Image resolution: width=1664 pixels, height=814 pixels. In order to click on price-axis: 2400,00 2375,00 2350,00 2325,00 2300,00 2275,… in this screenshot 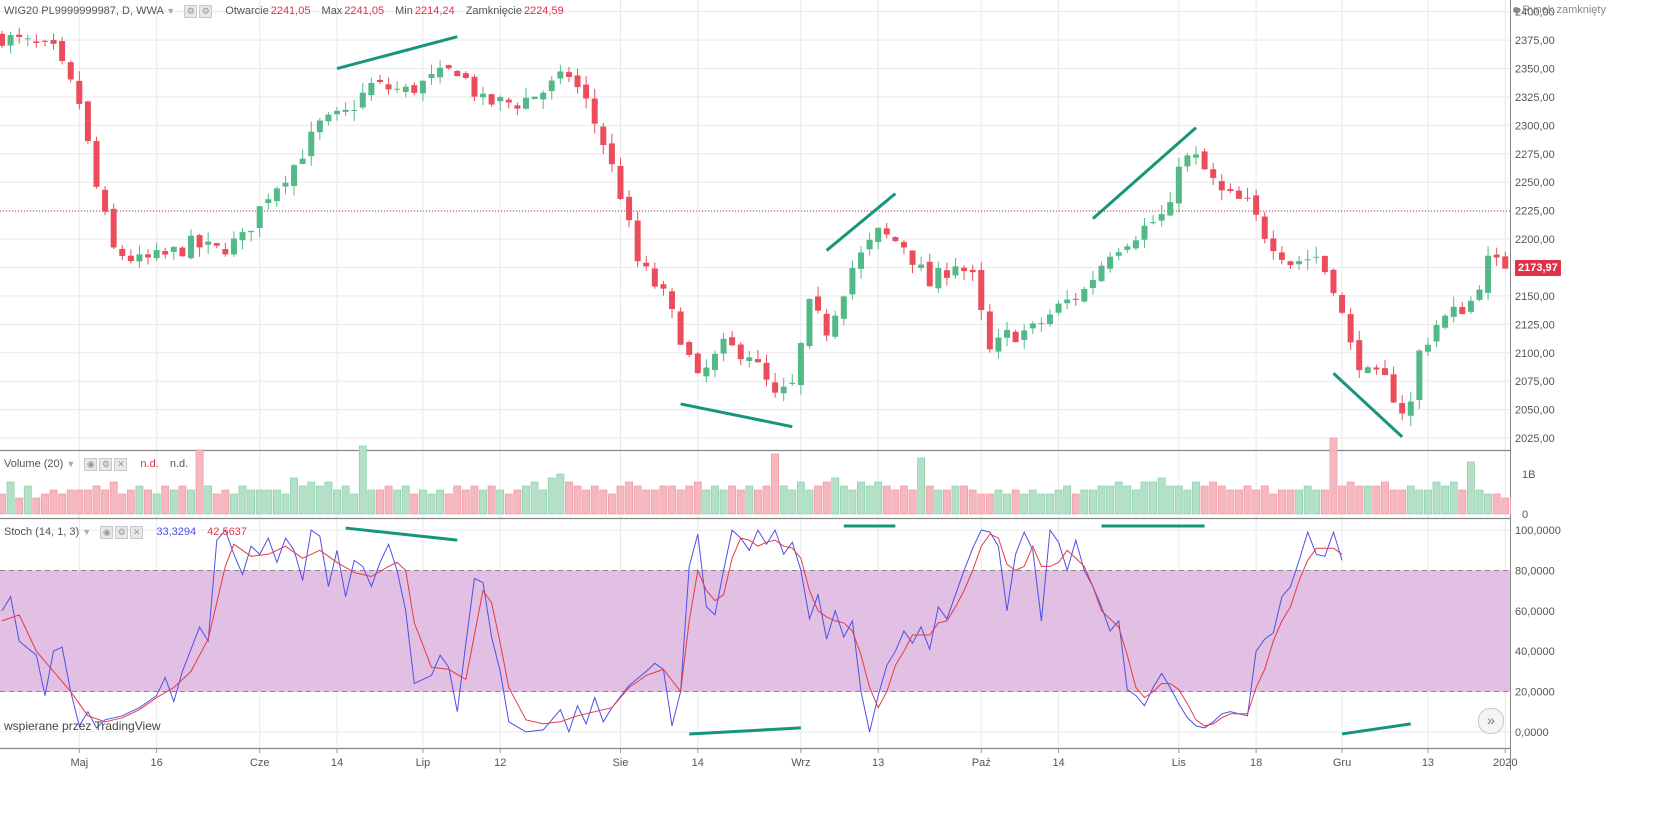, I will do `click(1587, 385)`.